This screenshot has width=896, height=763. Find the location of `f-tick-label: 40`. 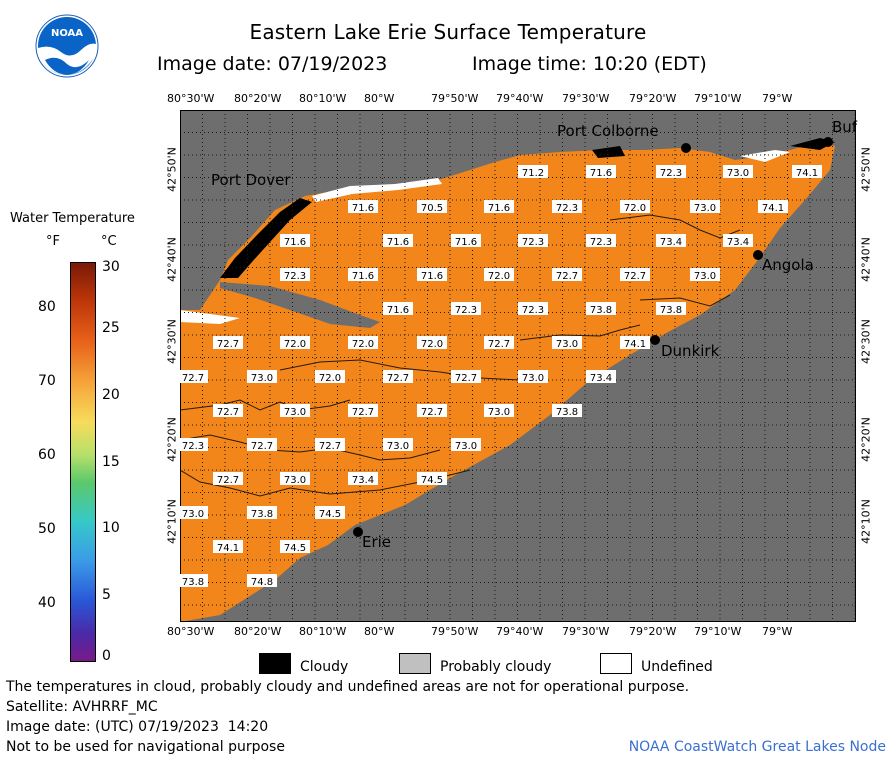

f-tick-label: 40 is located at coordinates (47, 603).